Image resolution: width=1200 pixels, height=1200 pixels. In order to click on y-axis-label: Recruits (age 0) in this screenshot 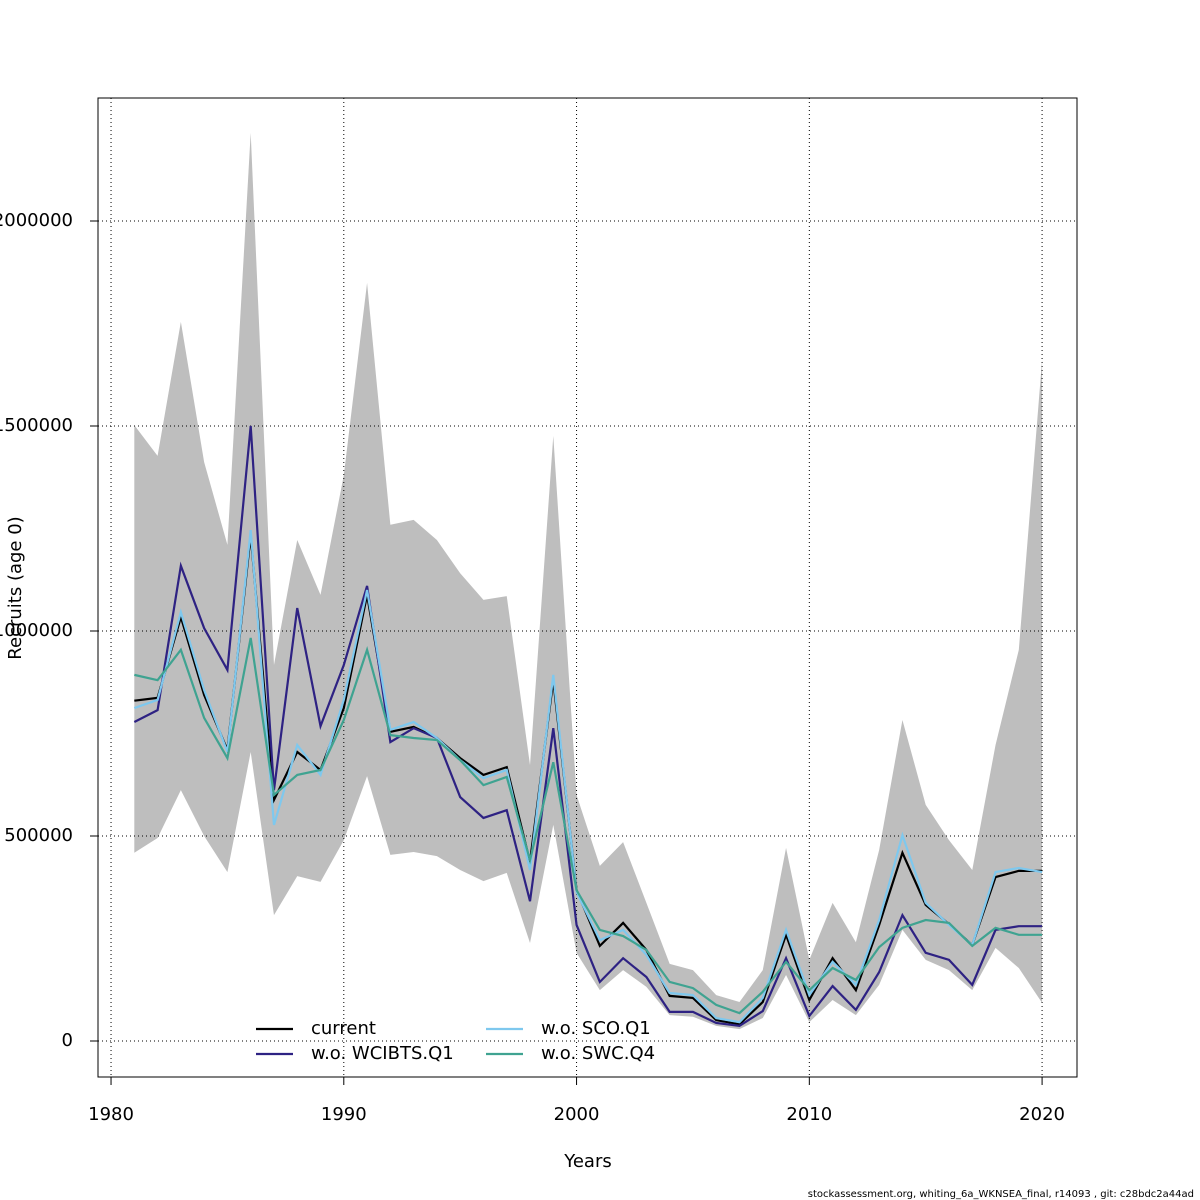, I will do `click(15, 587)`.